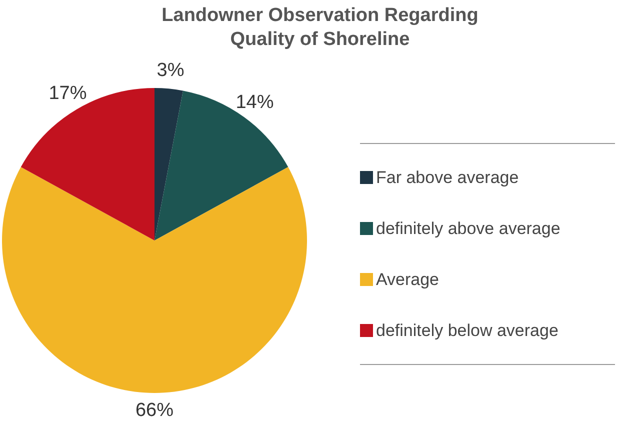  What do you see at coordinates (154, 411) in the screenshot?
I see `data-label: 66%` at bounding box center [154, 411].